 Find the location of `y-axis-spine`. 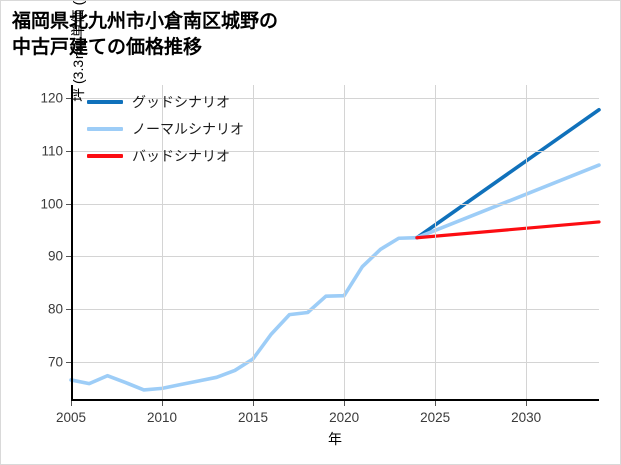

y-axis-spine is located at coordinates (72, 243).